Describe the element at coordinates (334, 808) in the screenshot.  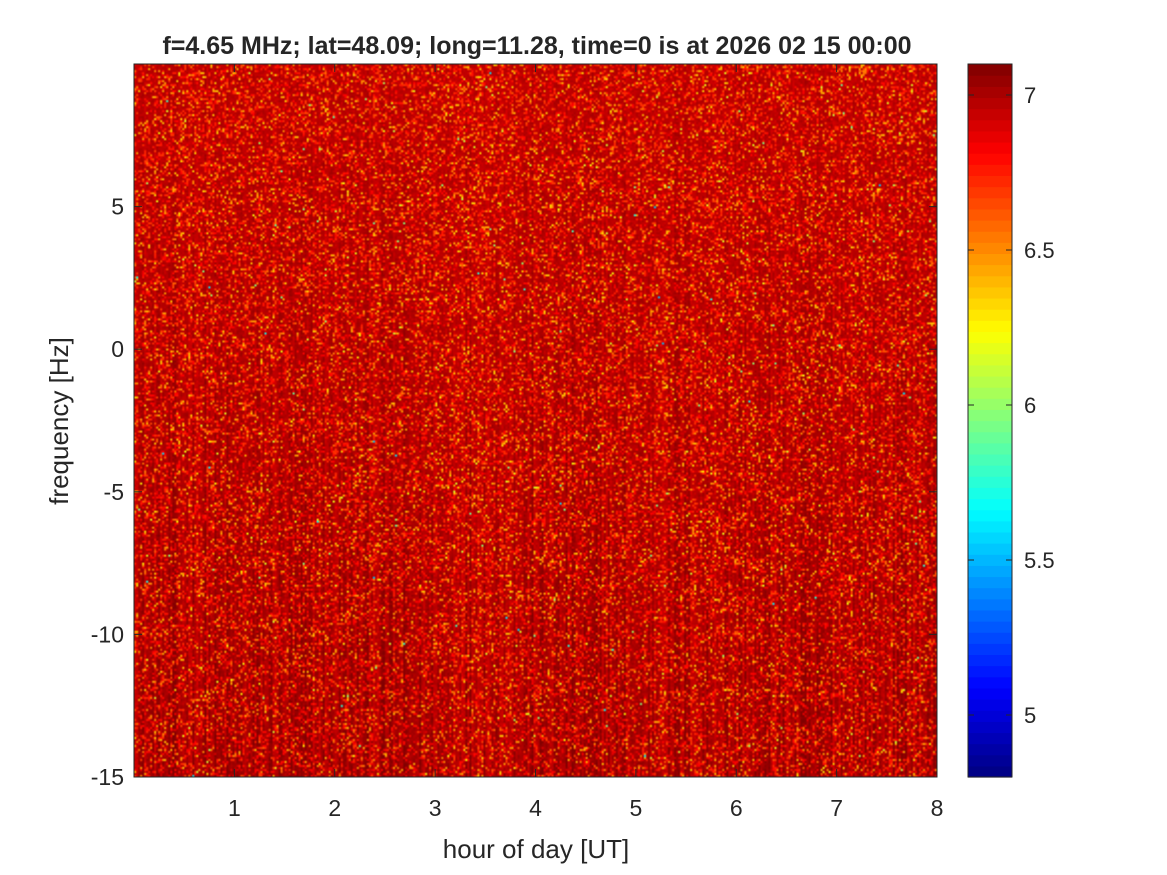
I see `x-tick-label: 2` at that location.